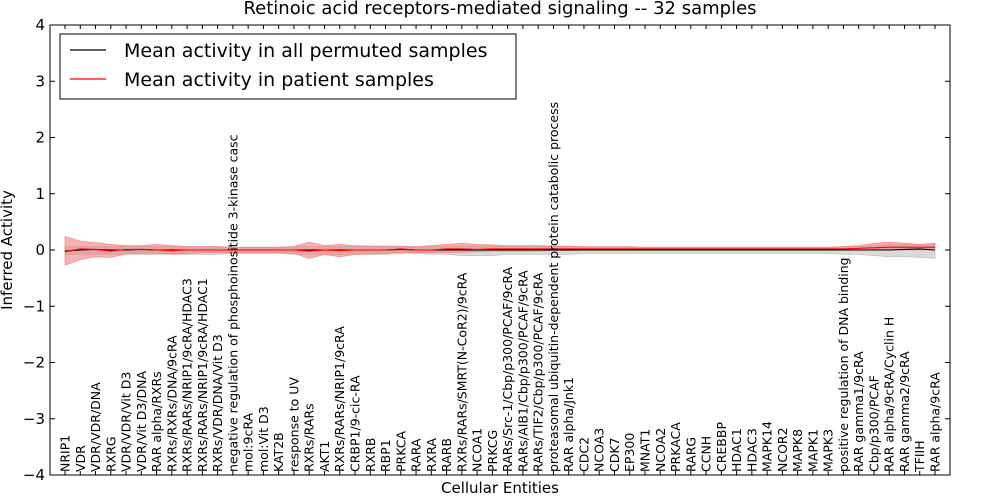 This screenshot has width=1000, height=500. Describe the element at coordinates (797, 450) in the screenshot. I see `x-tick-label: MAPK8` at that location.